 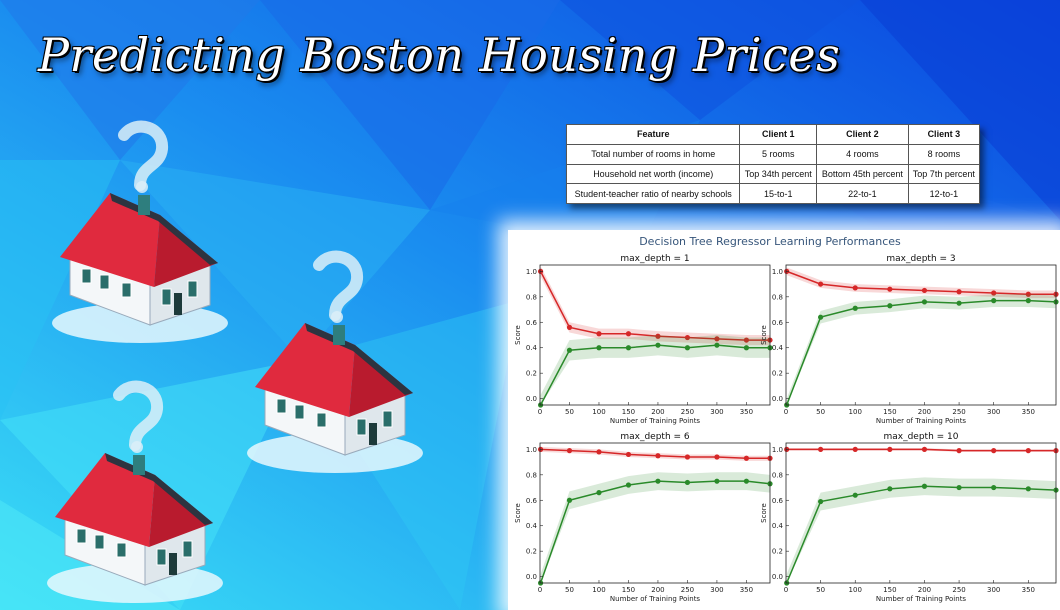 What do you see at coordinates (654, 259) in the screenshot?
I see `subplot-title: max_depth = 1` at bounding box center [654, 259].